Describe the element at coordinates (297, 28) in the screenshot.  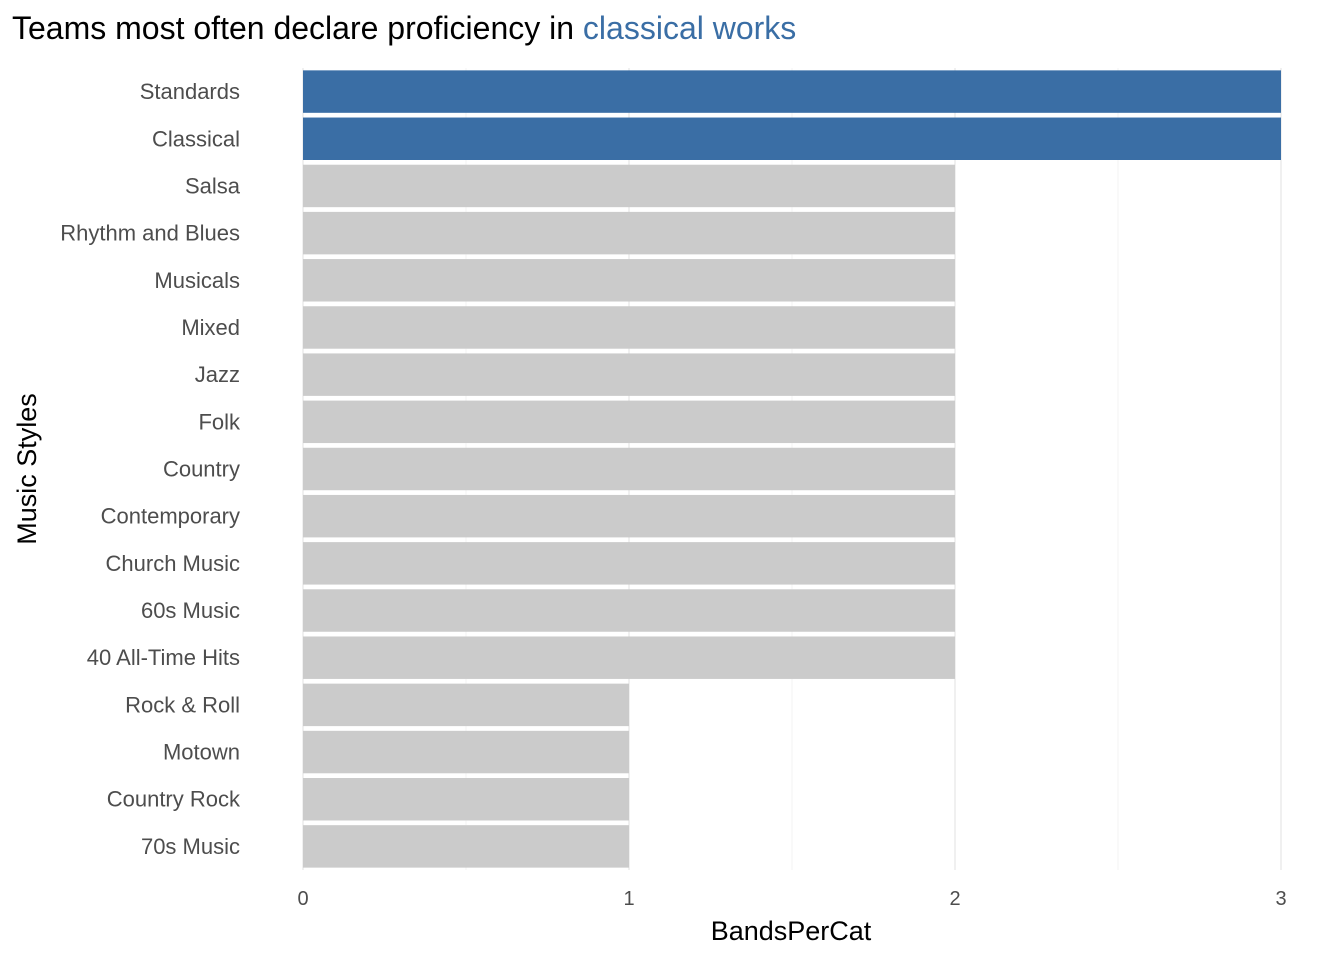
I see `chart-title-prefix: Teams most often declare proficiency in` at that location.